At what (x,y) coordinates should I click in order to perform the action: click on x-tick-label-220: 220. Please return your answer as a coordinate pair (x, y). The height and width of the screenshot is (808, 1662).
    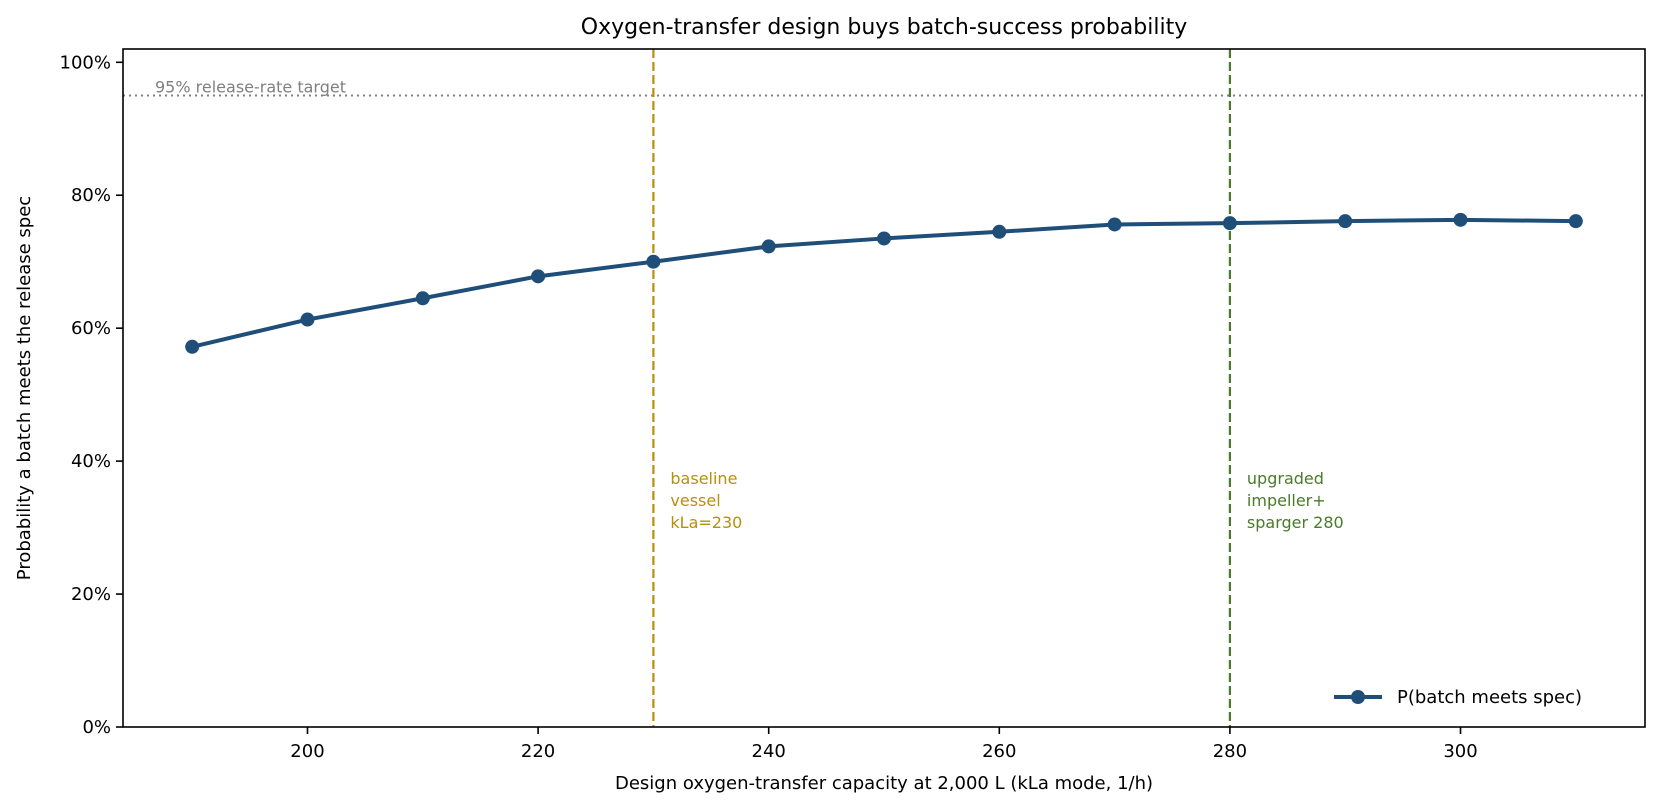
    Looking at the image, I should click on (538, 751).